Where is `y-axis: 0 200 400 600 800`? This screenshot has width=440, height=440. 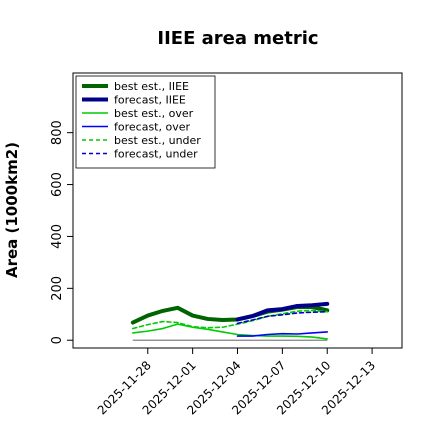
y-axis: 0 200 400 600 800 is located at coordinates (61, 232).